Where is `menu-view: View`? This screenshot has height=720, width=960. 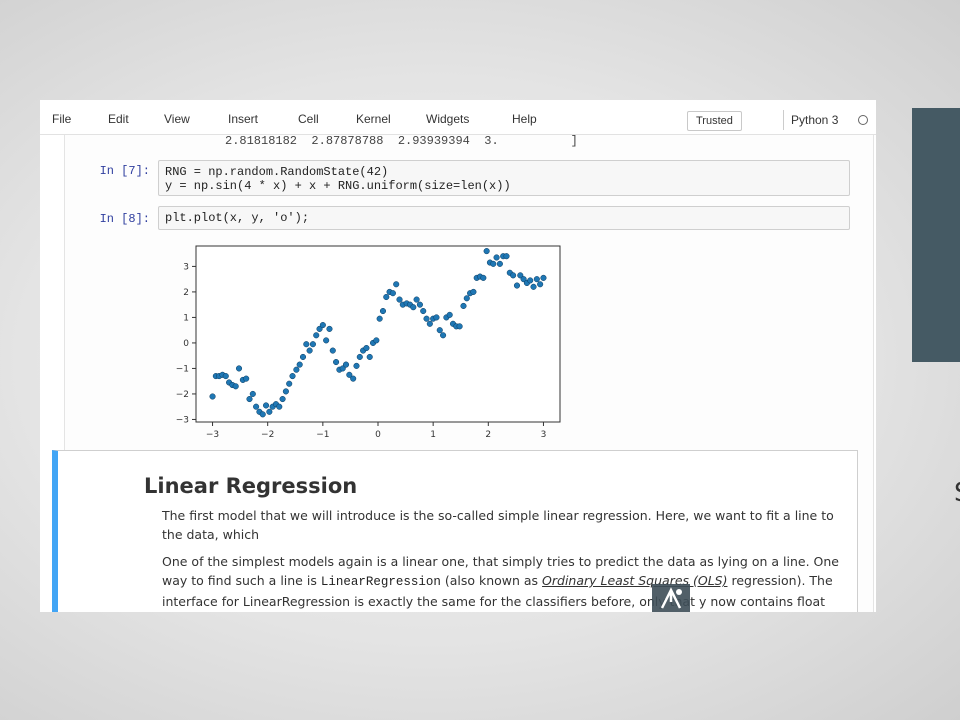 menu-view: View is located at coordinates (177, 119).